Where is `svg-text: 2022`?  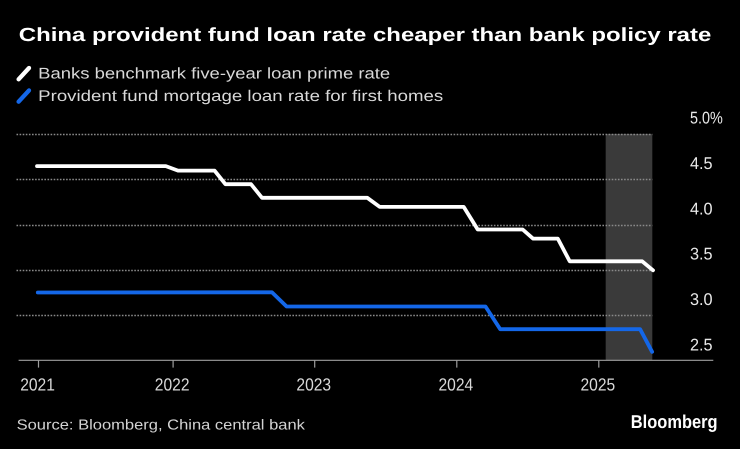
svg-text: 2022 is located at coordinates (172, 384).